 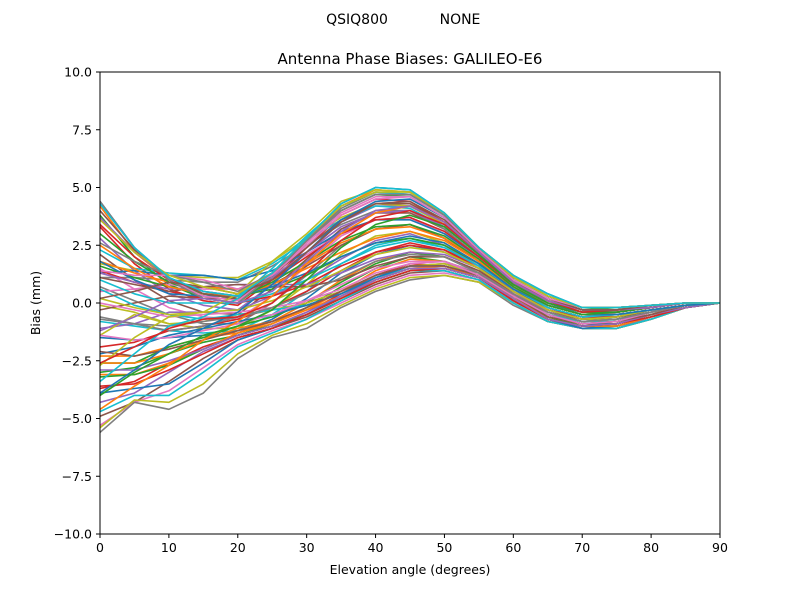 I want to click on y-tick-label: −10.0, so click(x=73, y=534).